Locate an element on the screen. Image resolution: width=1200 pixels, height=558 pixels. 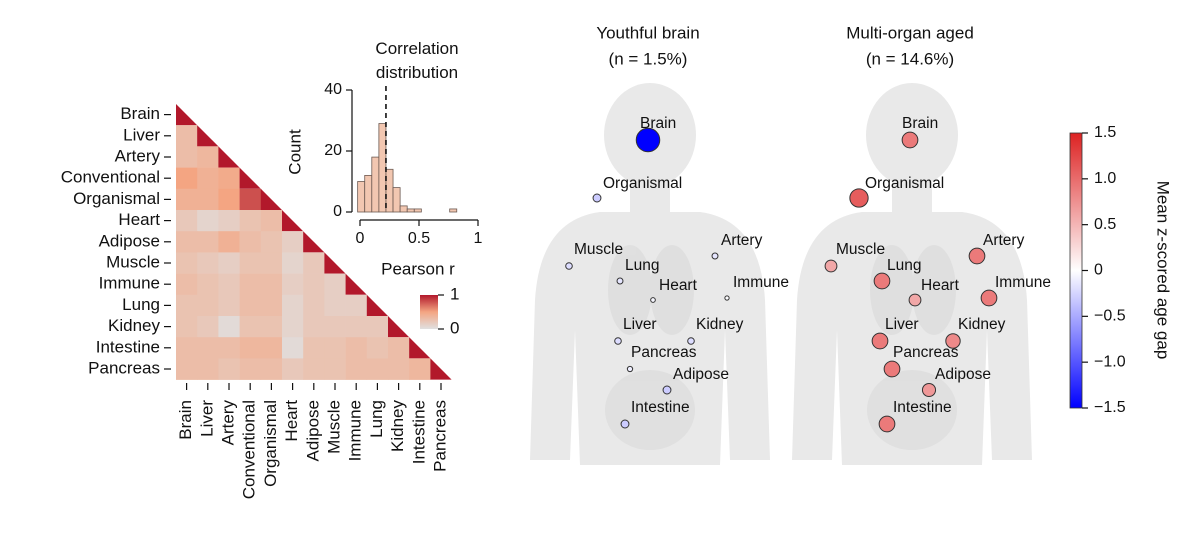
organ-label: Artery is located at coordinates (1004, 240).